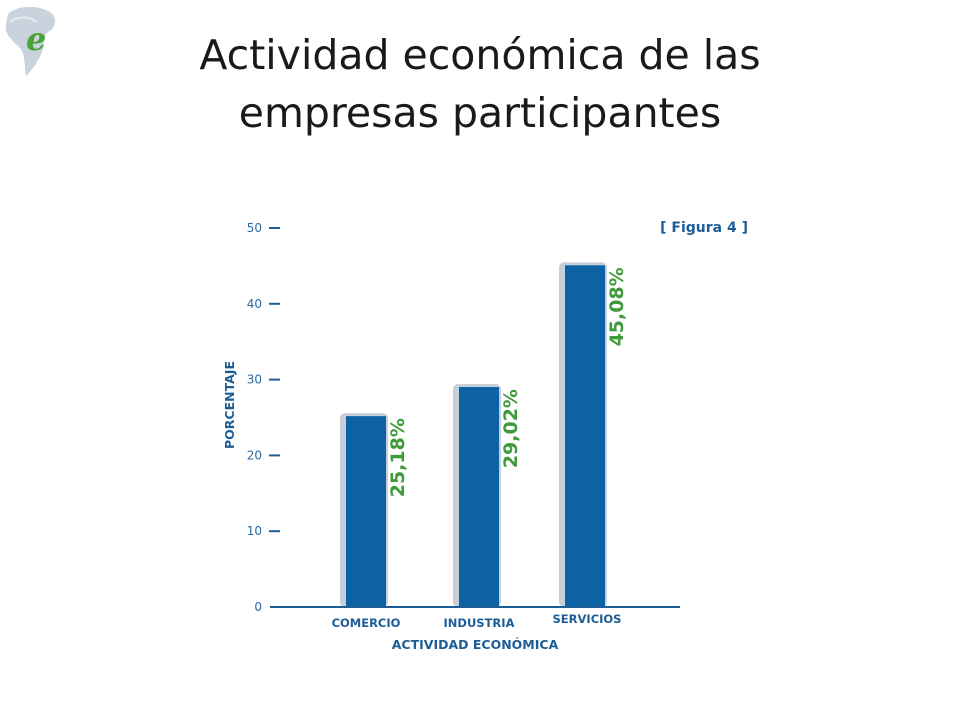 Image resolution: width=960 pixels, height=720 pixels. Describe the element at coordinates (258, 607) in the screenshot. I see `y-tick-label: 0` at that location.